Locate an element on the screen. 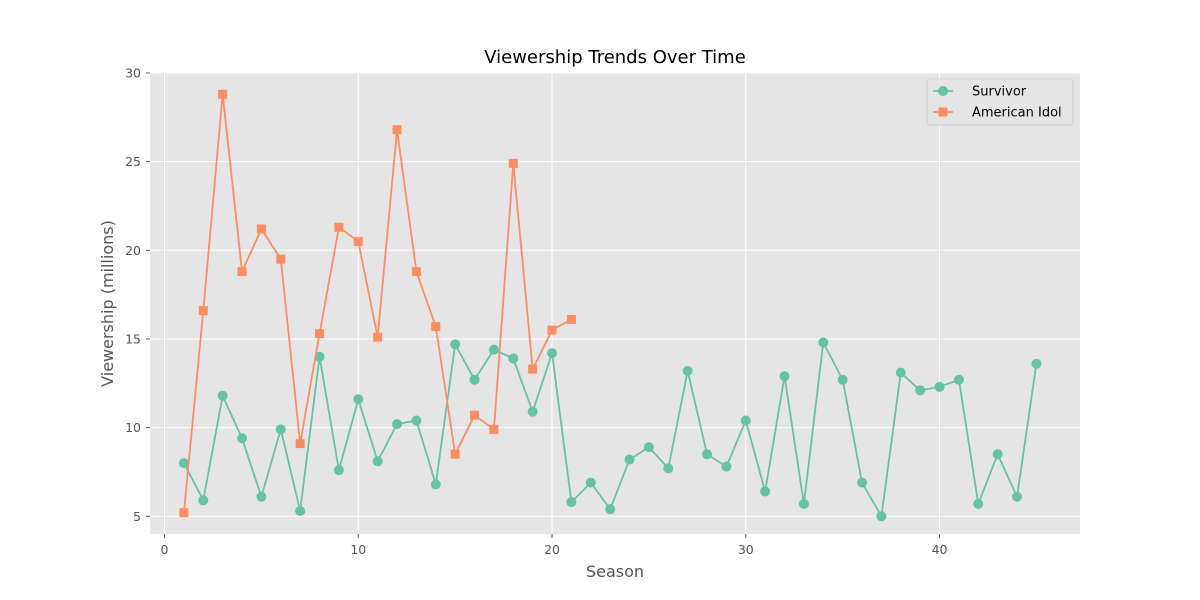  legend-marker-survivor is located at coordinates (943, 91).